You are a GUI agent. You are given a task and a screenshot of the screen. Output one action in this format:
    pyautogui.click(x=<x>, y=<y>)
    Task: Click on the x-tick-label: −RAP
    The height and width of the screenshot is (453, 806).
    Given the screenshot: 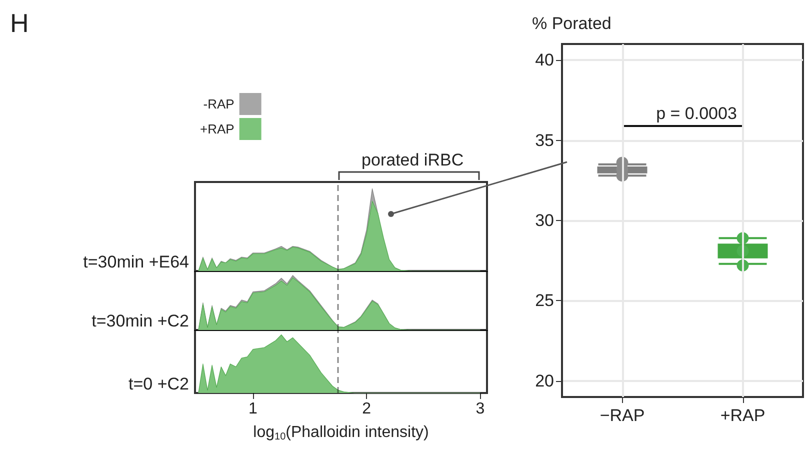 What is the action you would take?
    pyautogui.click(x=622, y=415)
    